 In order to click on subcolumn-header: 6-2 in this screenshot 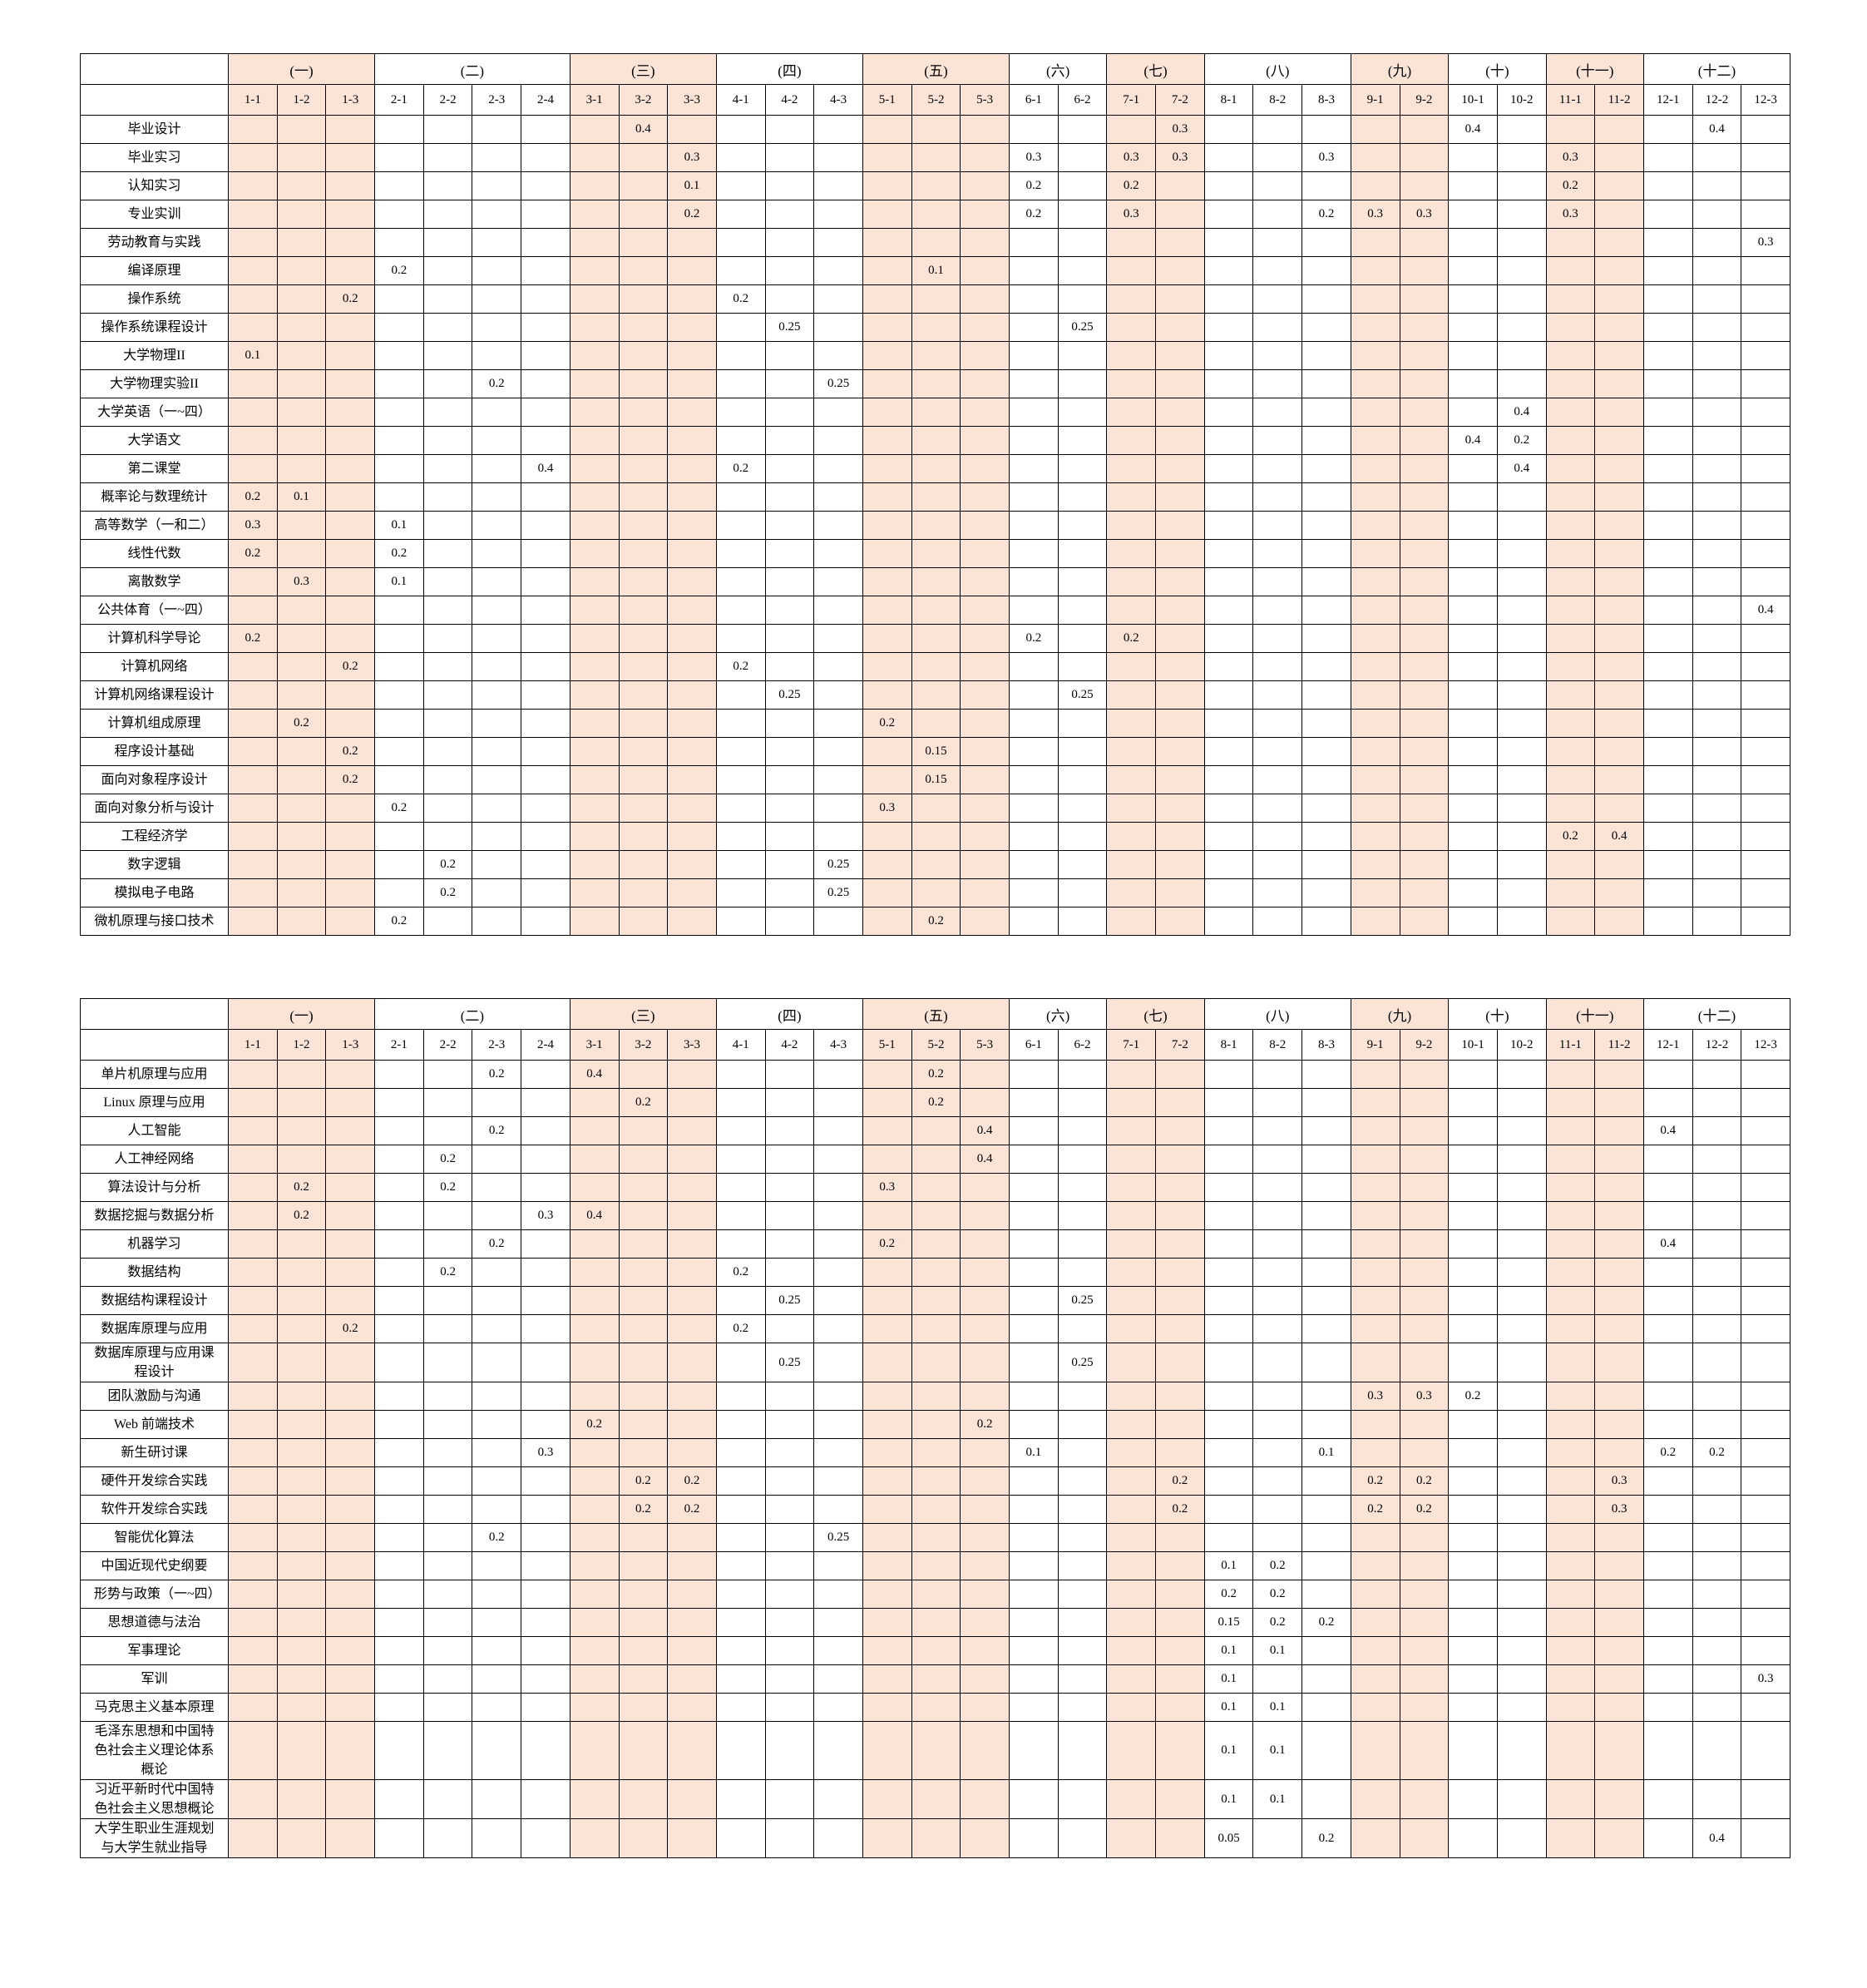, I will do `click(1082, 100)`.